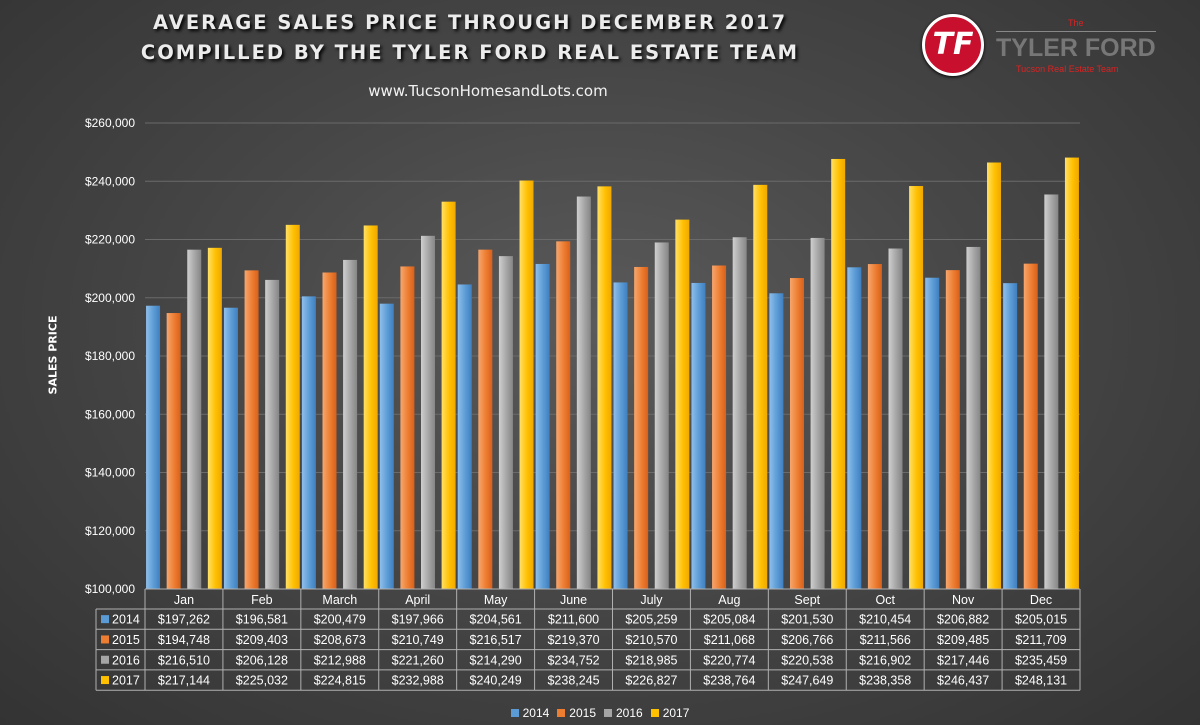 Image resolution: width=1200 pixels, height=725 pixels. I want to click on bar-2014-feb, so click(230, 448).